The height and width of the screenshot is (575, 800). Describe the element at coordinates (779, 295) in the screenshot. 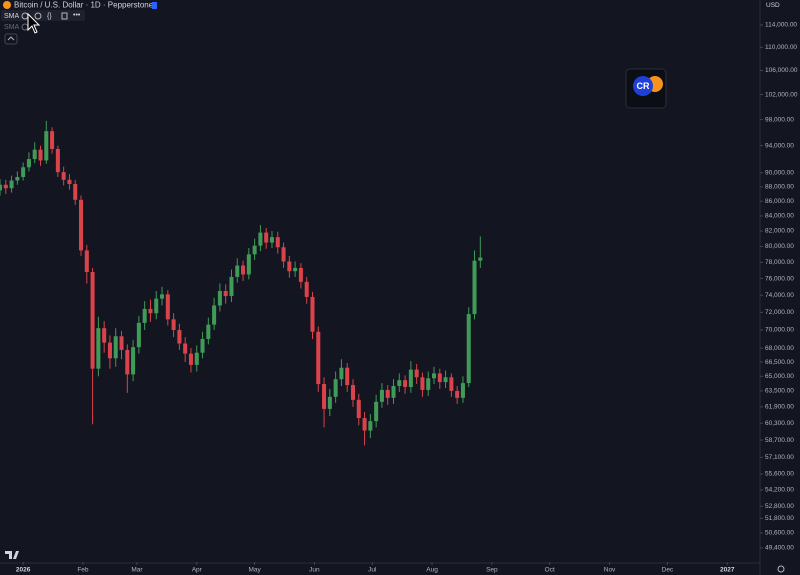

I see `y-tick-label: 74,000.00` at that location.